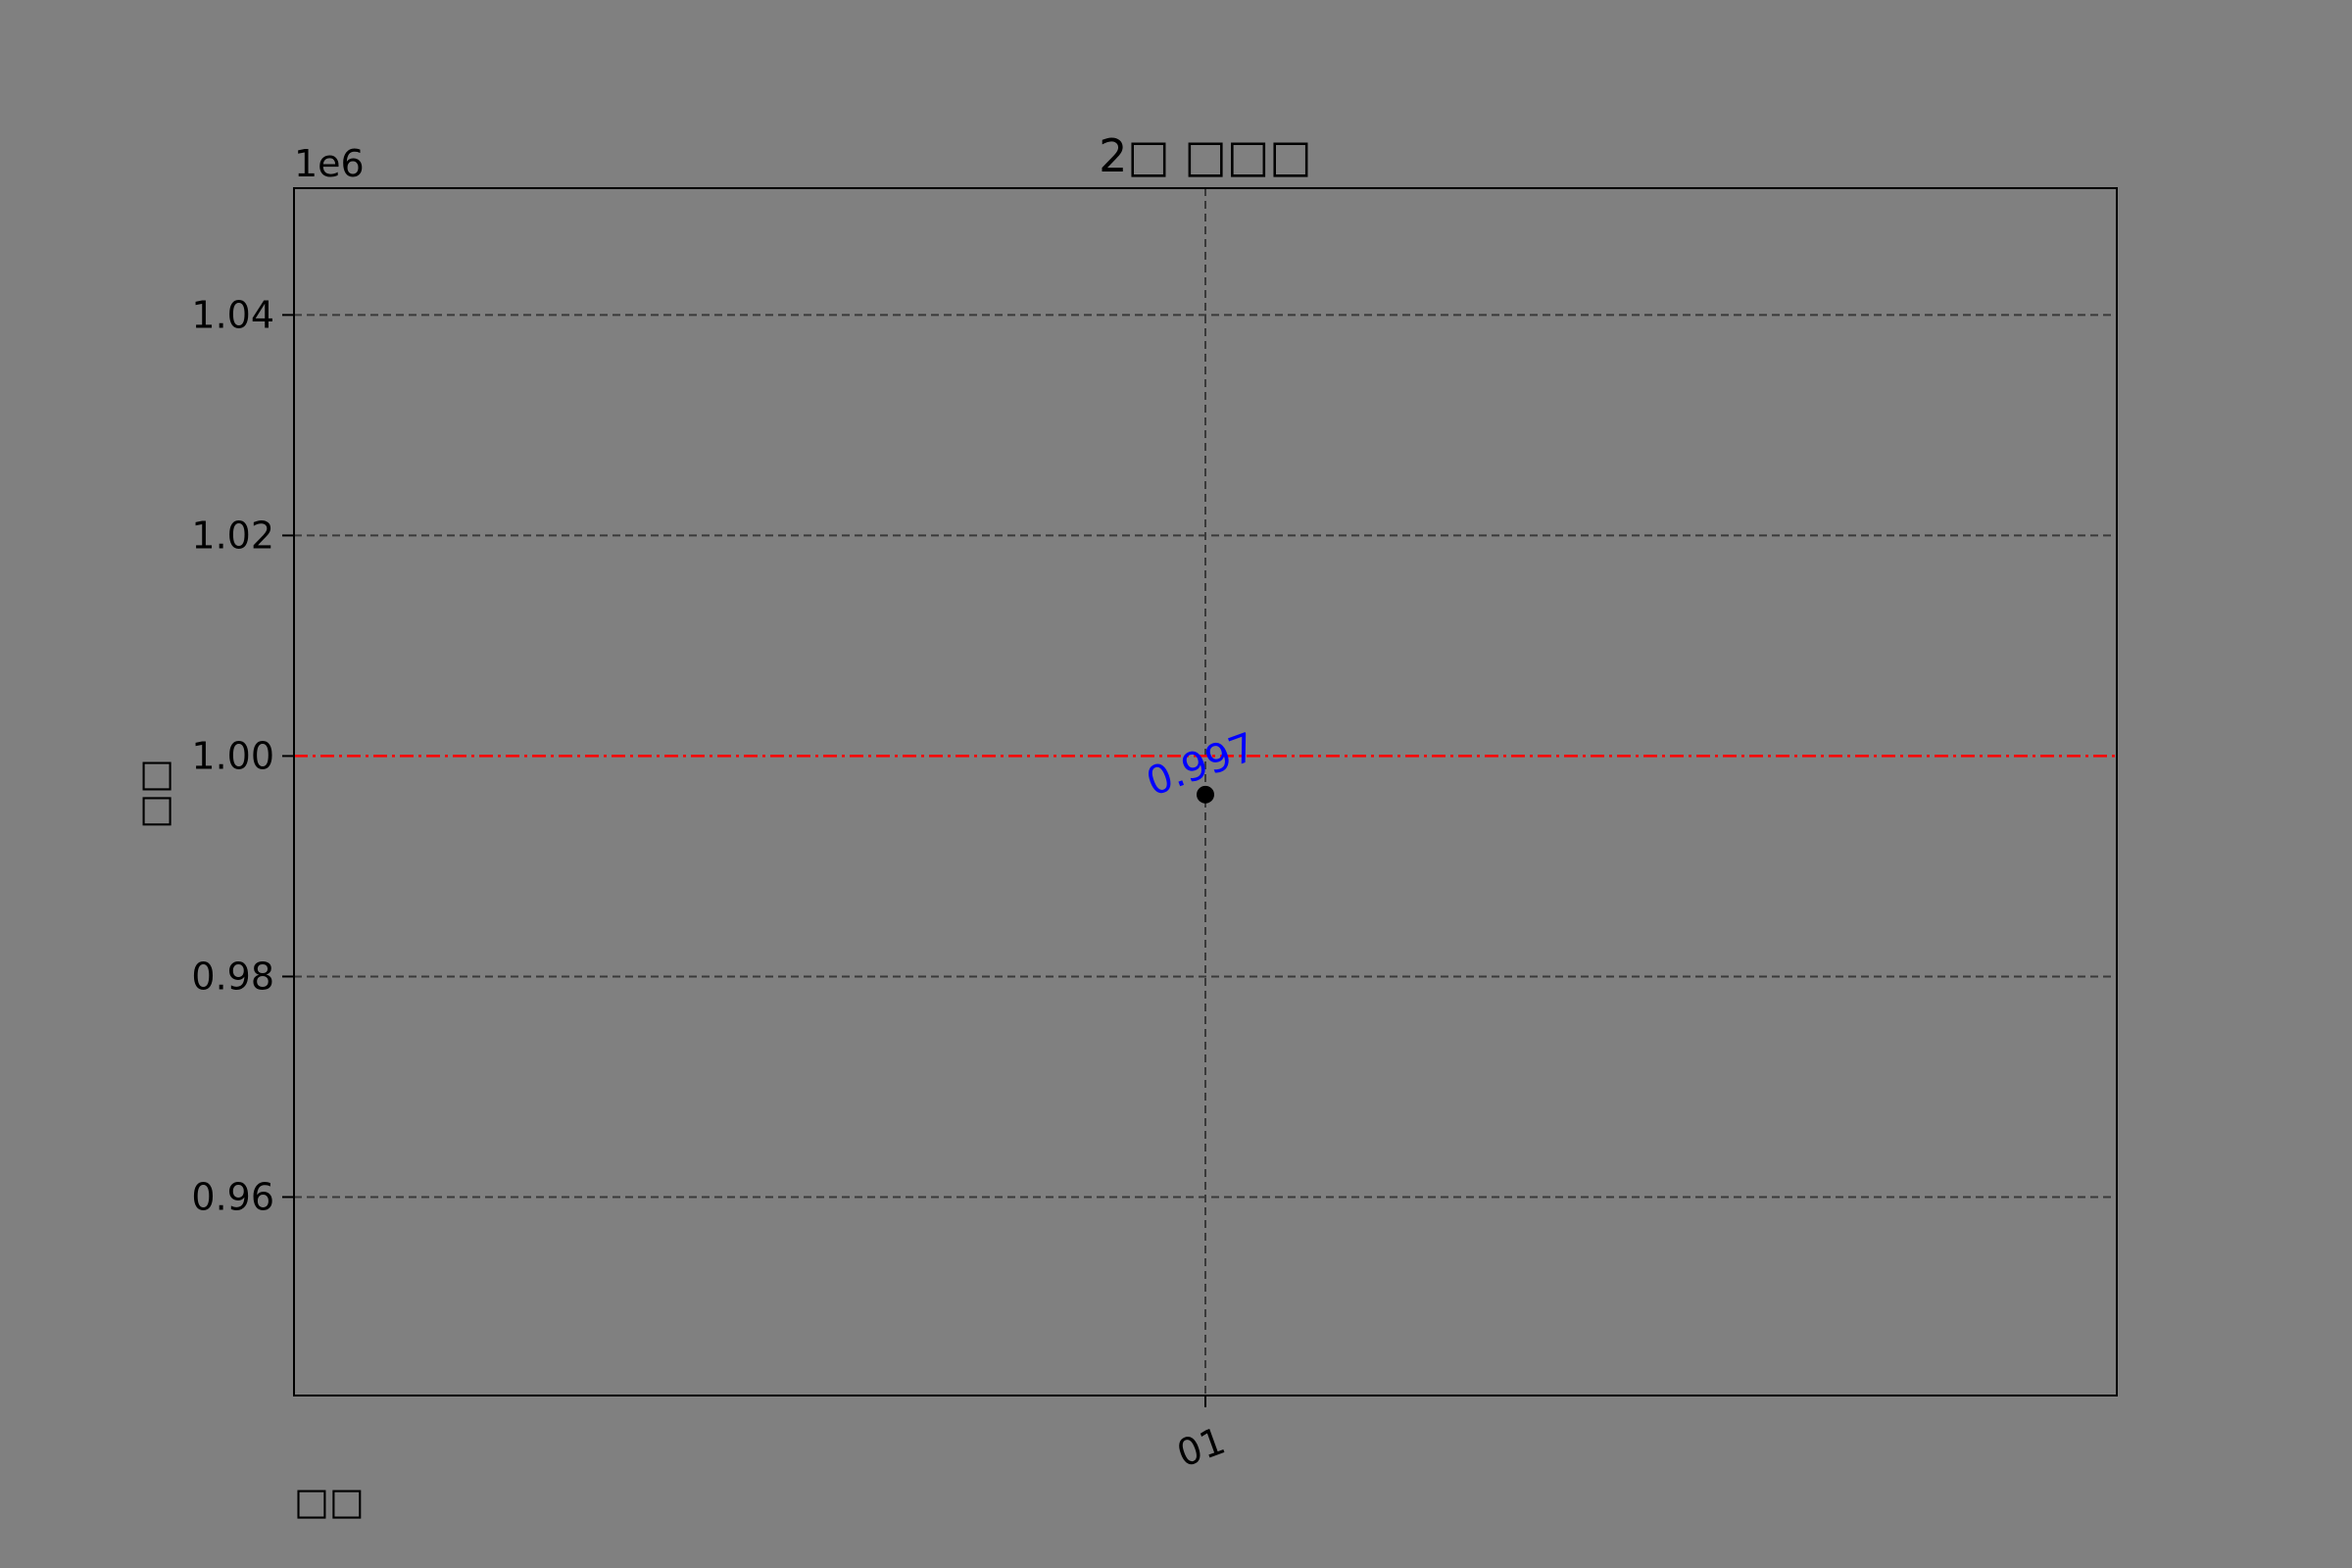 The width and height of the screenshot is (2352, 1568). Describe the element at coordinates (232, 976) in the screenshot. I see `y-tick-label: 0.98` at that location.